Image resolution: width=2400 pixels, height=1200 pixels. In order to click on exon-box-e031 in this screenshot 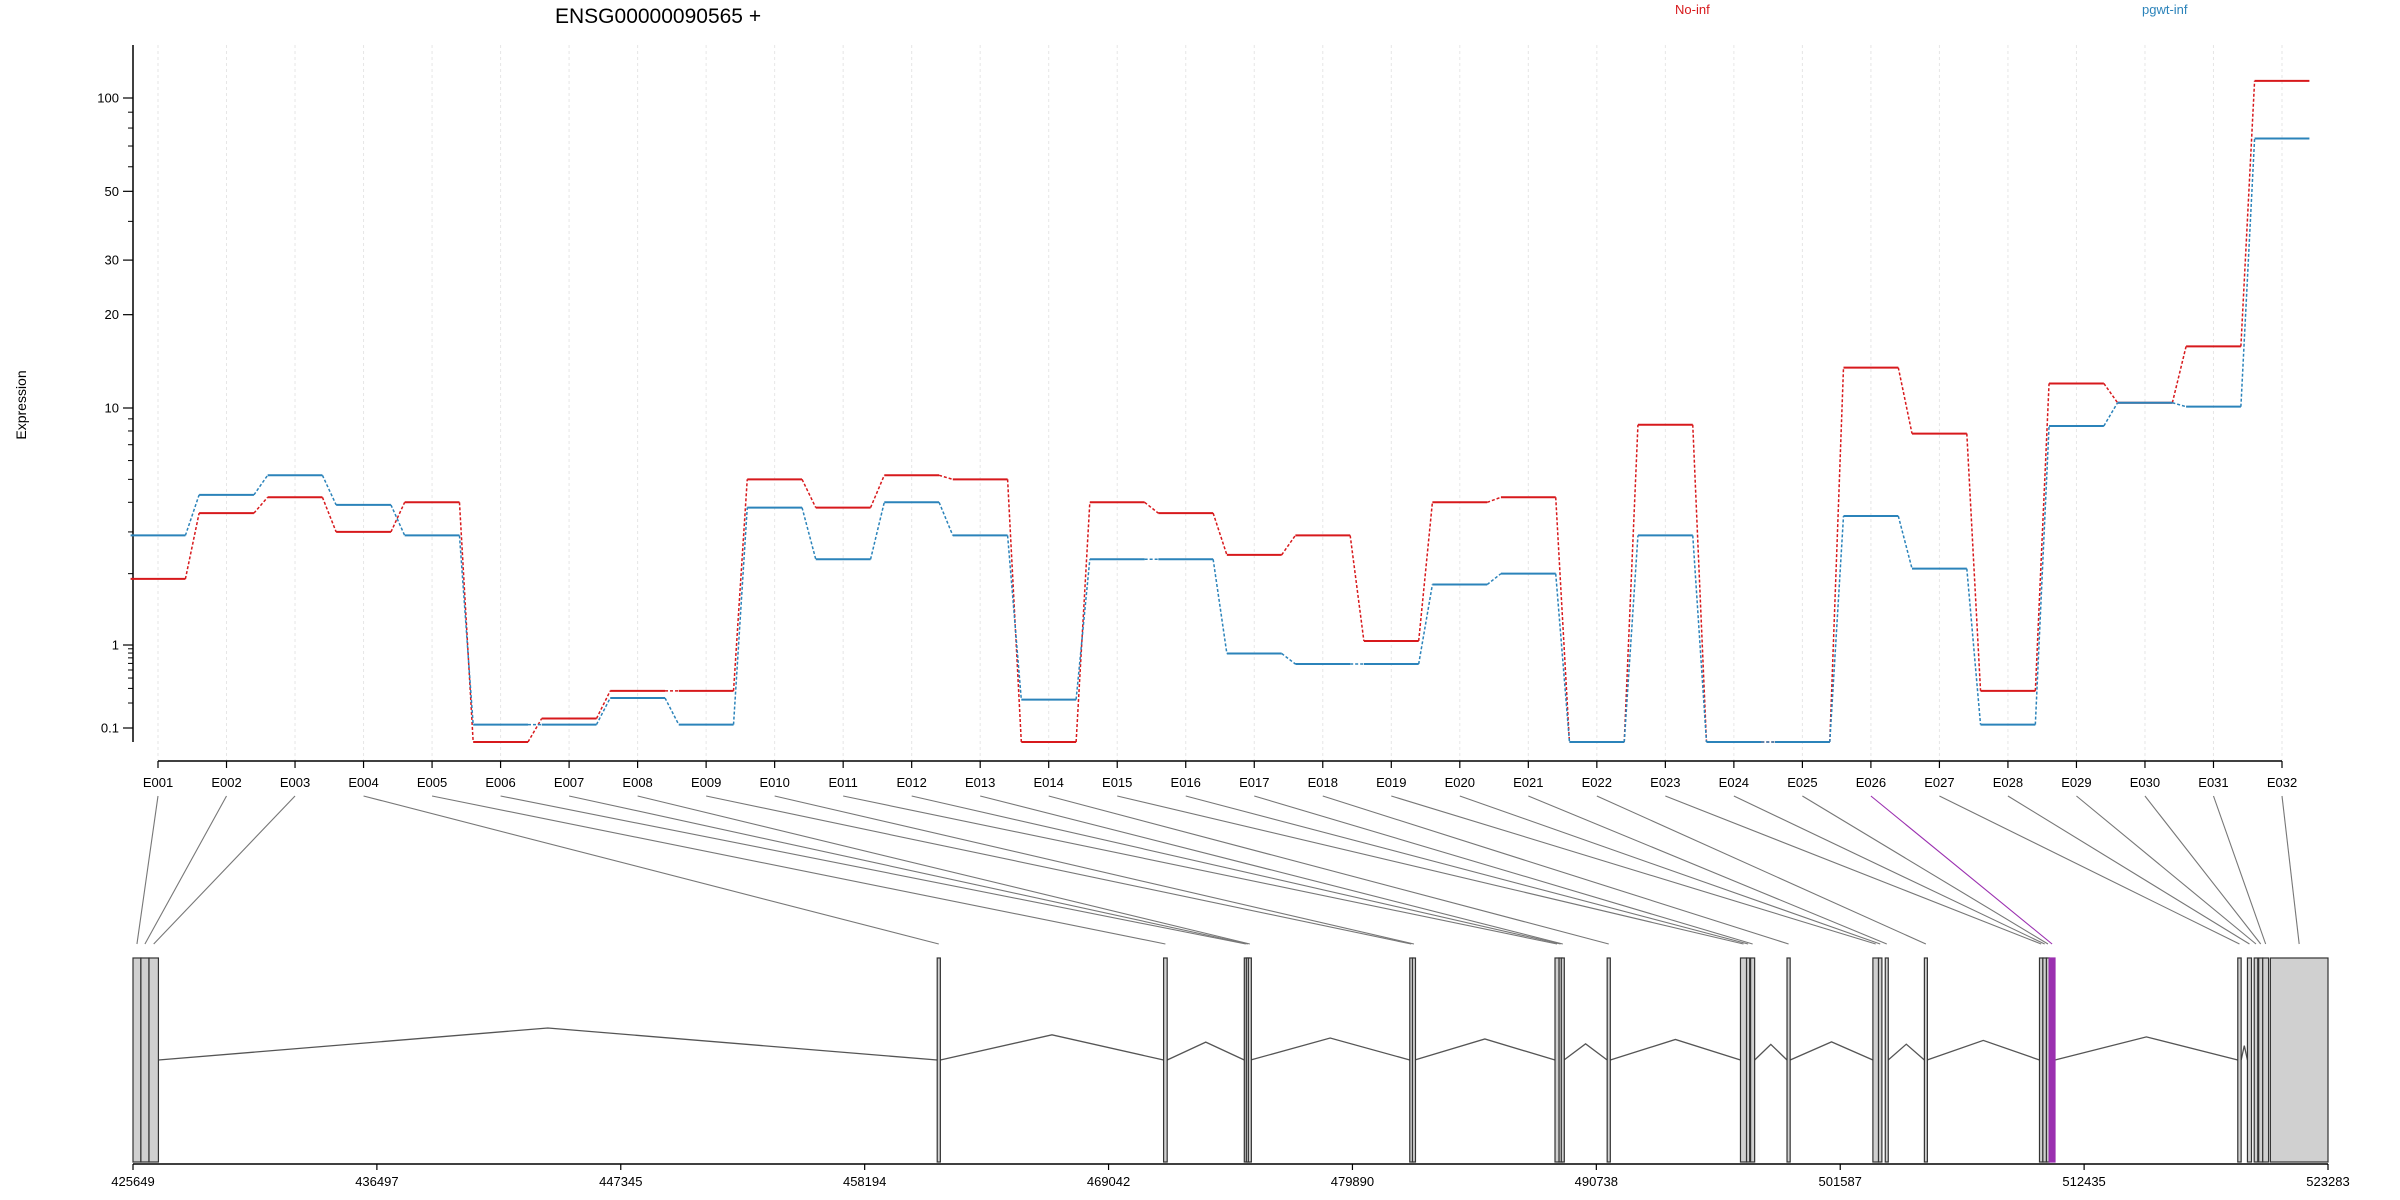, I will do `click(2266, 1060)`.